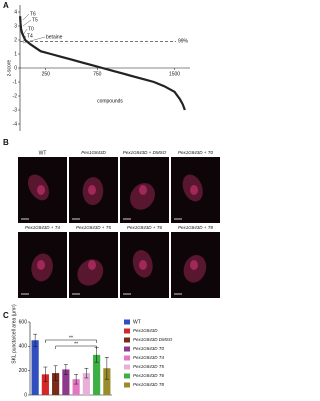  What do you see at coordinates (137, 322) in the screenshot?
I see `legend-label: WT` at bounding box center [137, 322].